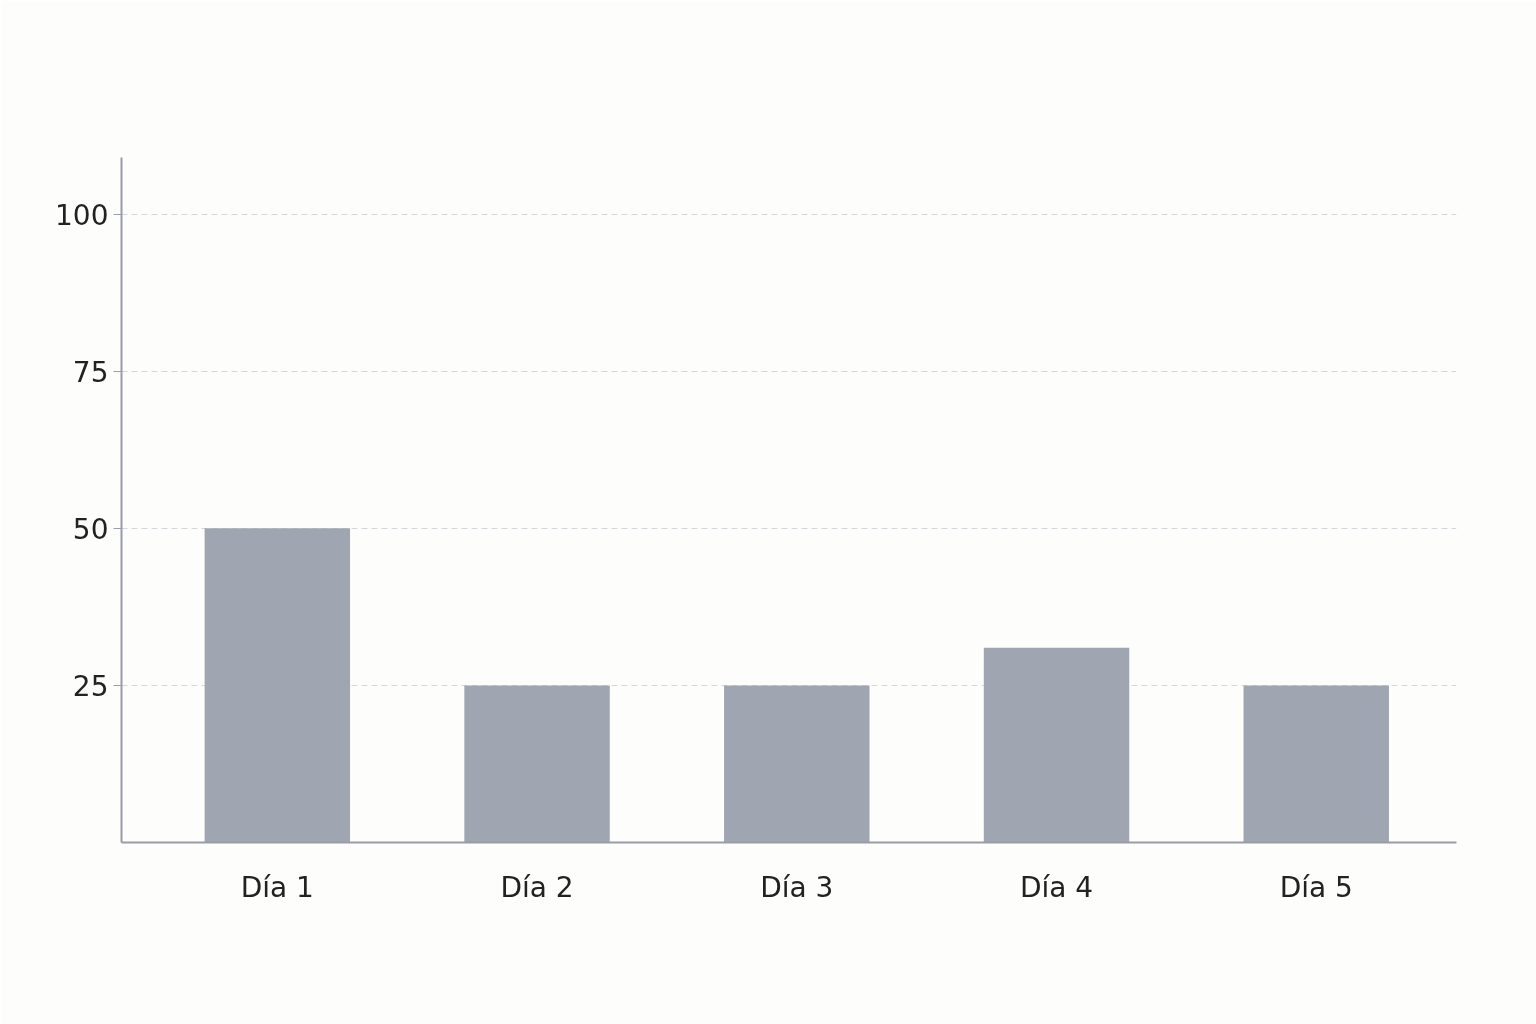 The height and width of the screenshot is (1024, 1536). What do you see at coordinates (90, 686) in the screenshot?
I see `y-tick-label: 25` at bounding box center [90, 686].